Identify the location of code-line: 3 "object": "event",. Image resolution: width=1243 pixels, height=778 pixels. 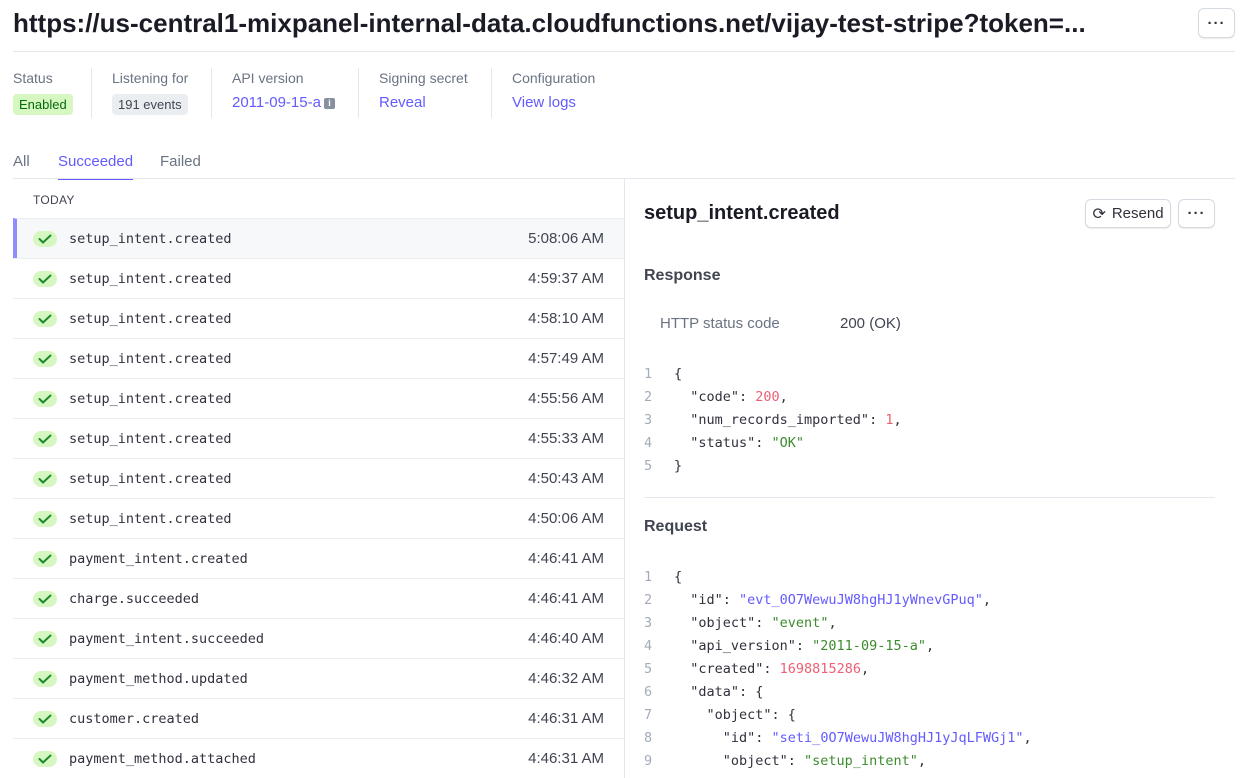
(838, 623).